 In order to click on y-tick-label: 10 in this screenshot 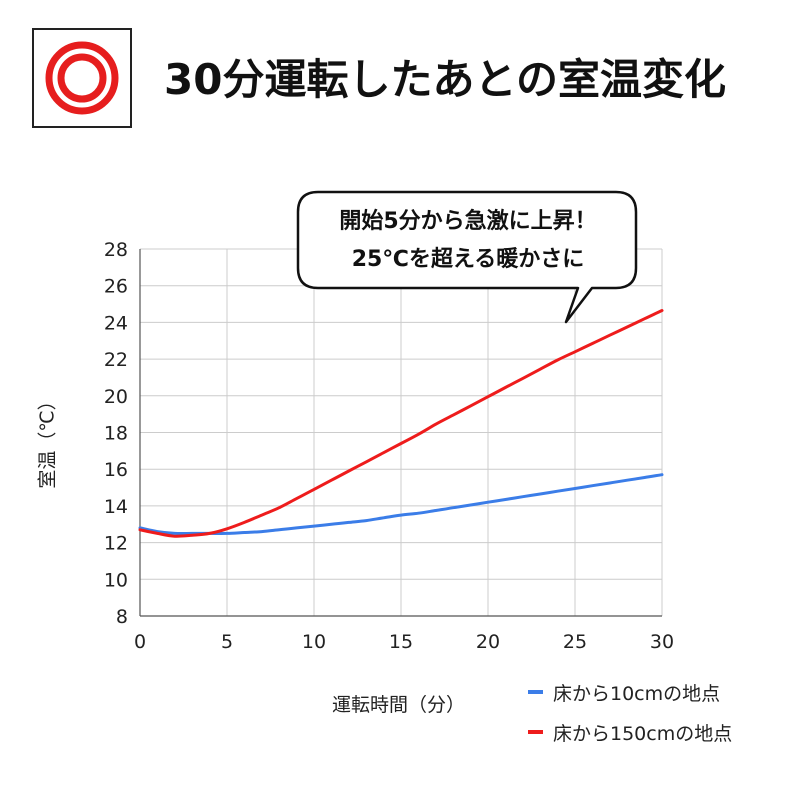, I will do `click(116, 580)`.